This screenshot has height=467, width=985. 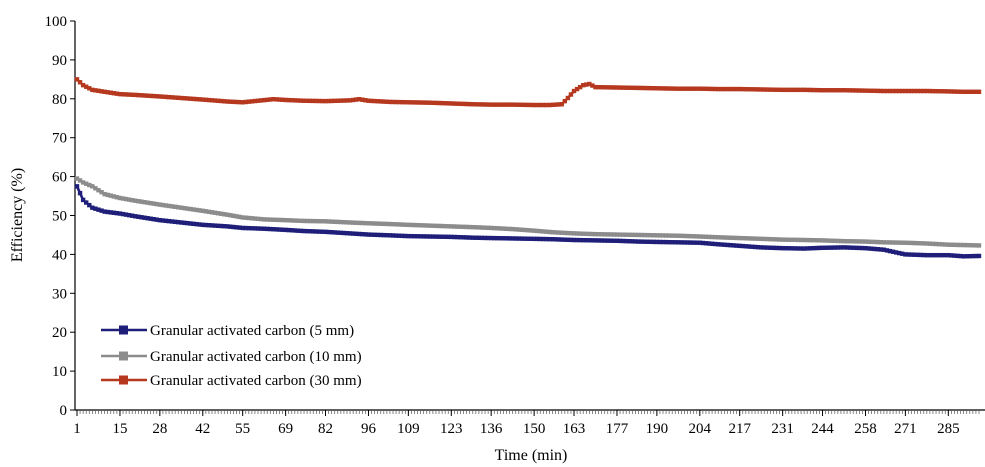 I want to click on x-axis-title: Time (min), so click(x=531, y=455).